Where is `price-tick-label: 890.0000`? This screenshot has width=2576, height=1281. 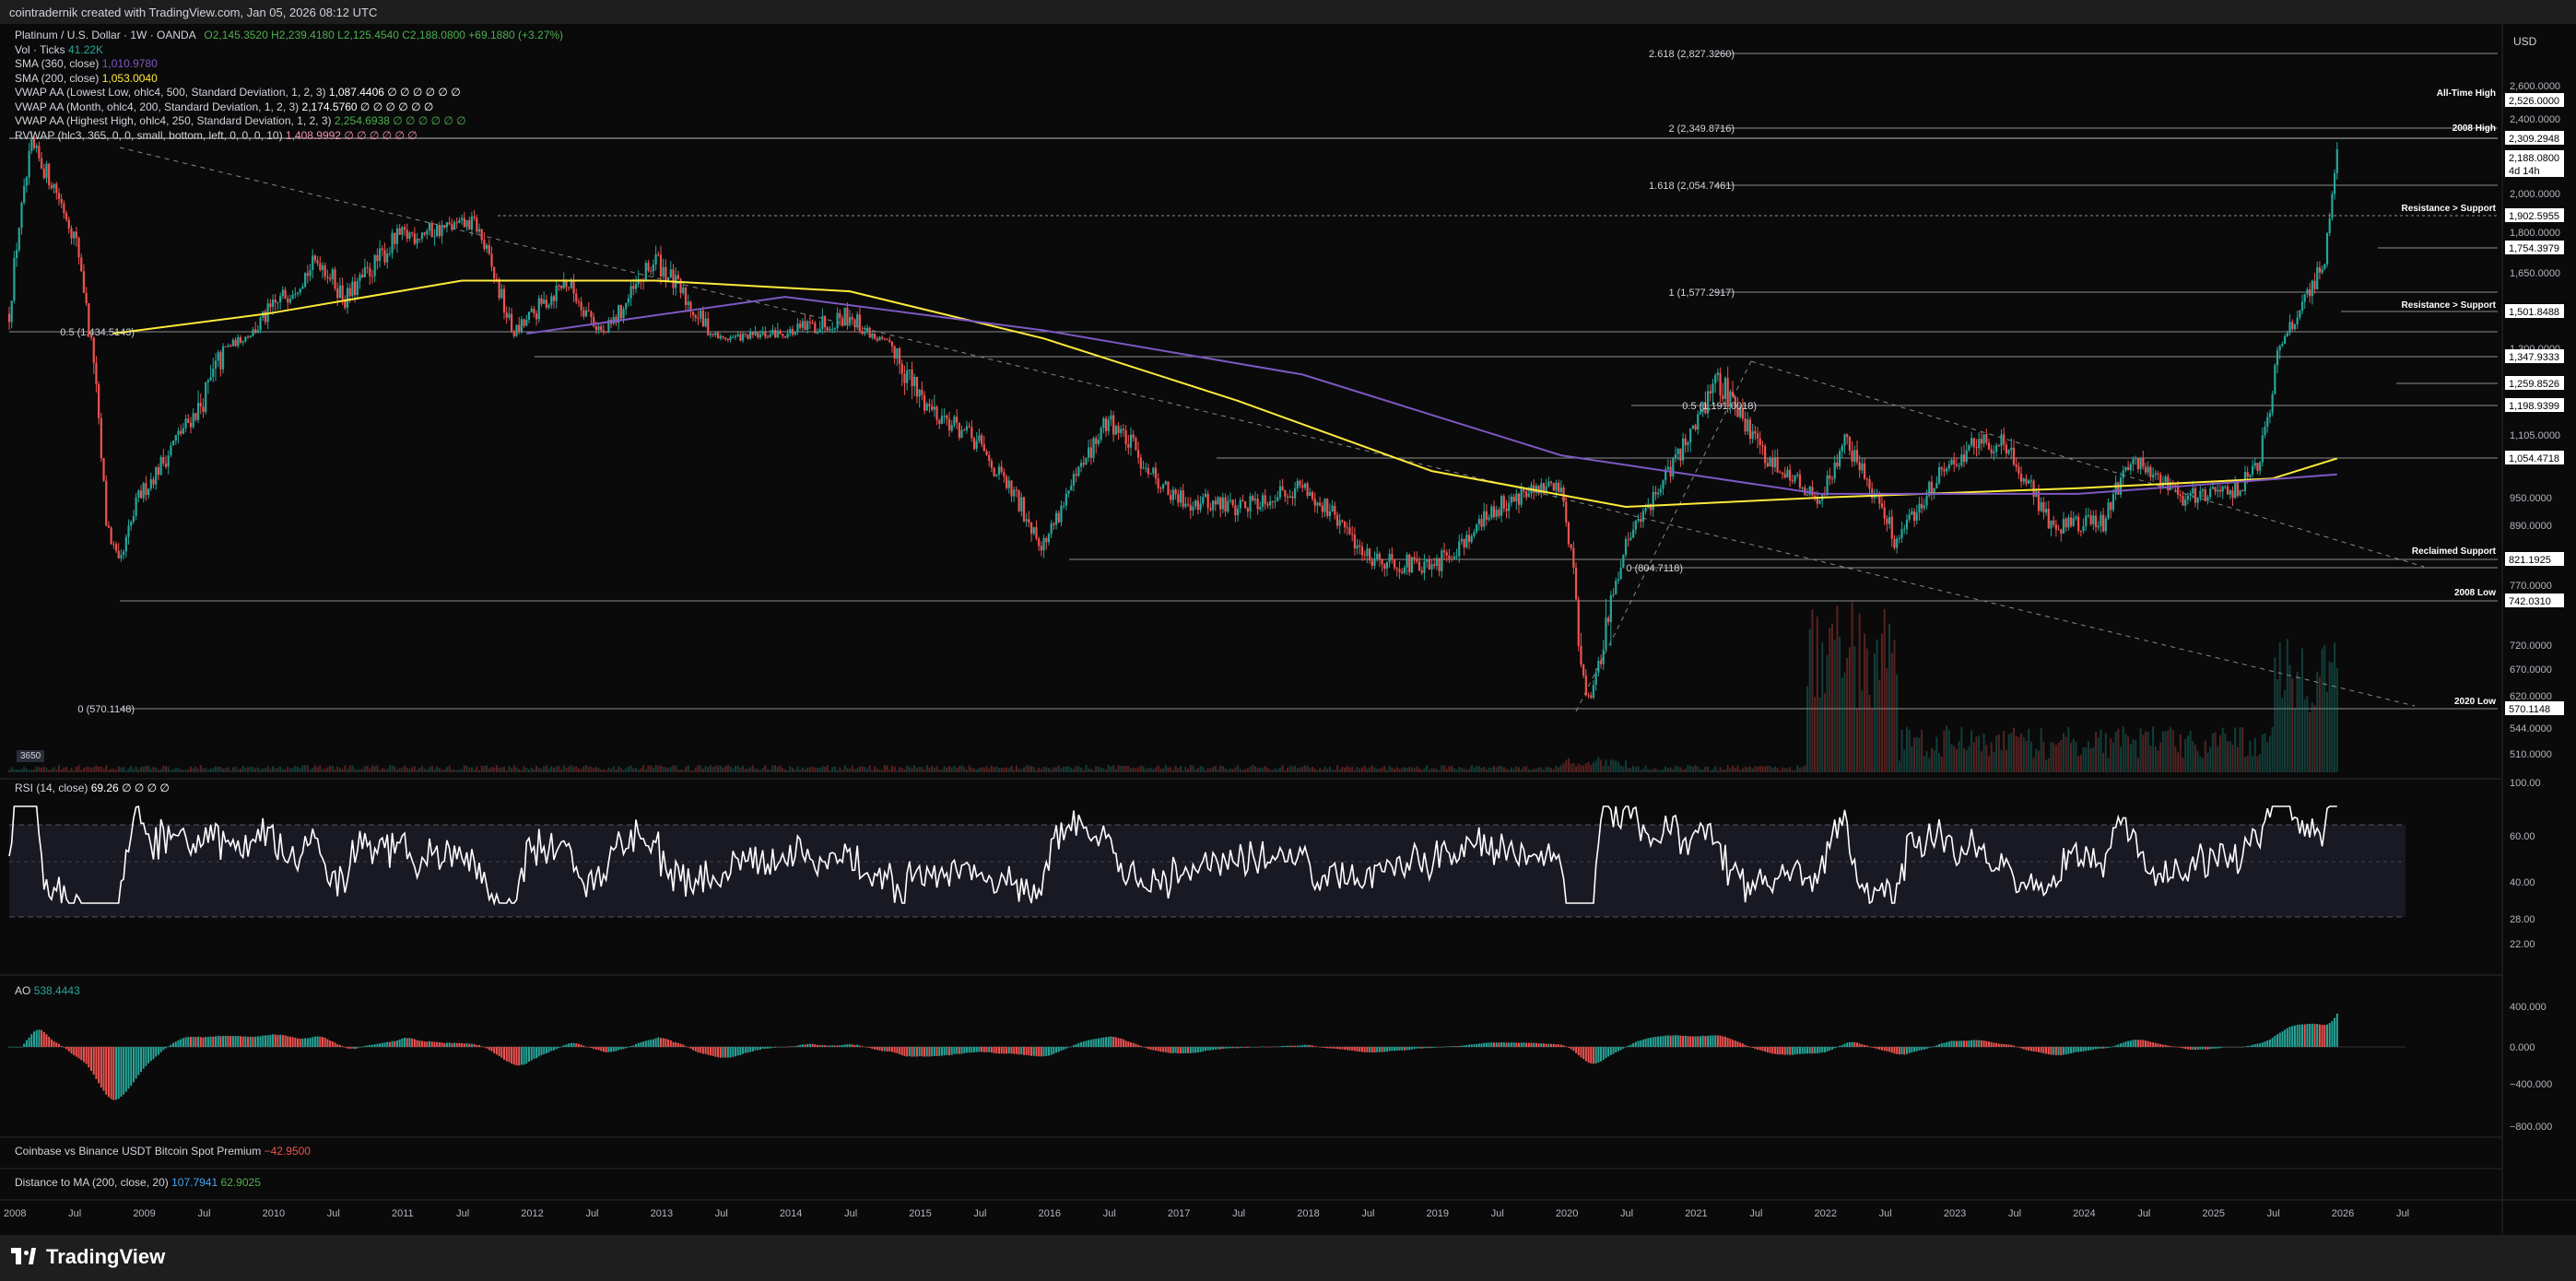
price-tick-label: 890.0000 is located at coordinates (2531, 526).